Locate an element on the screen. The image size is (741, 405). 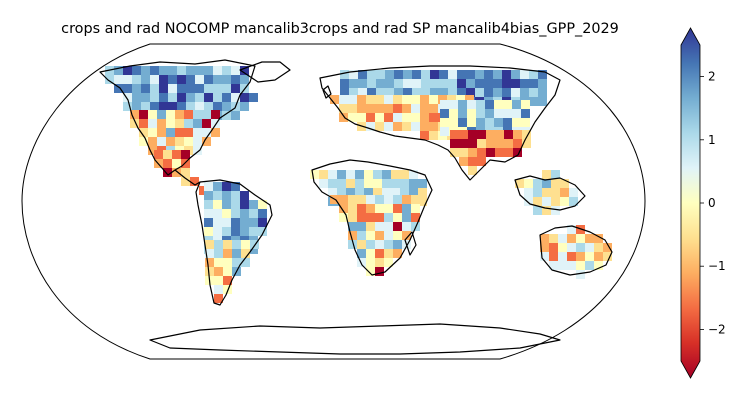
colorbar-scale is located at coordinates (690, 203).